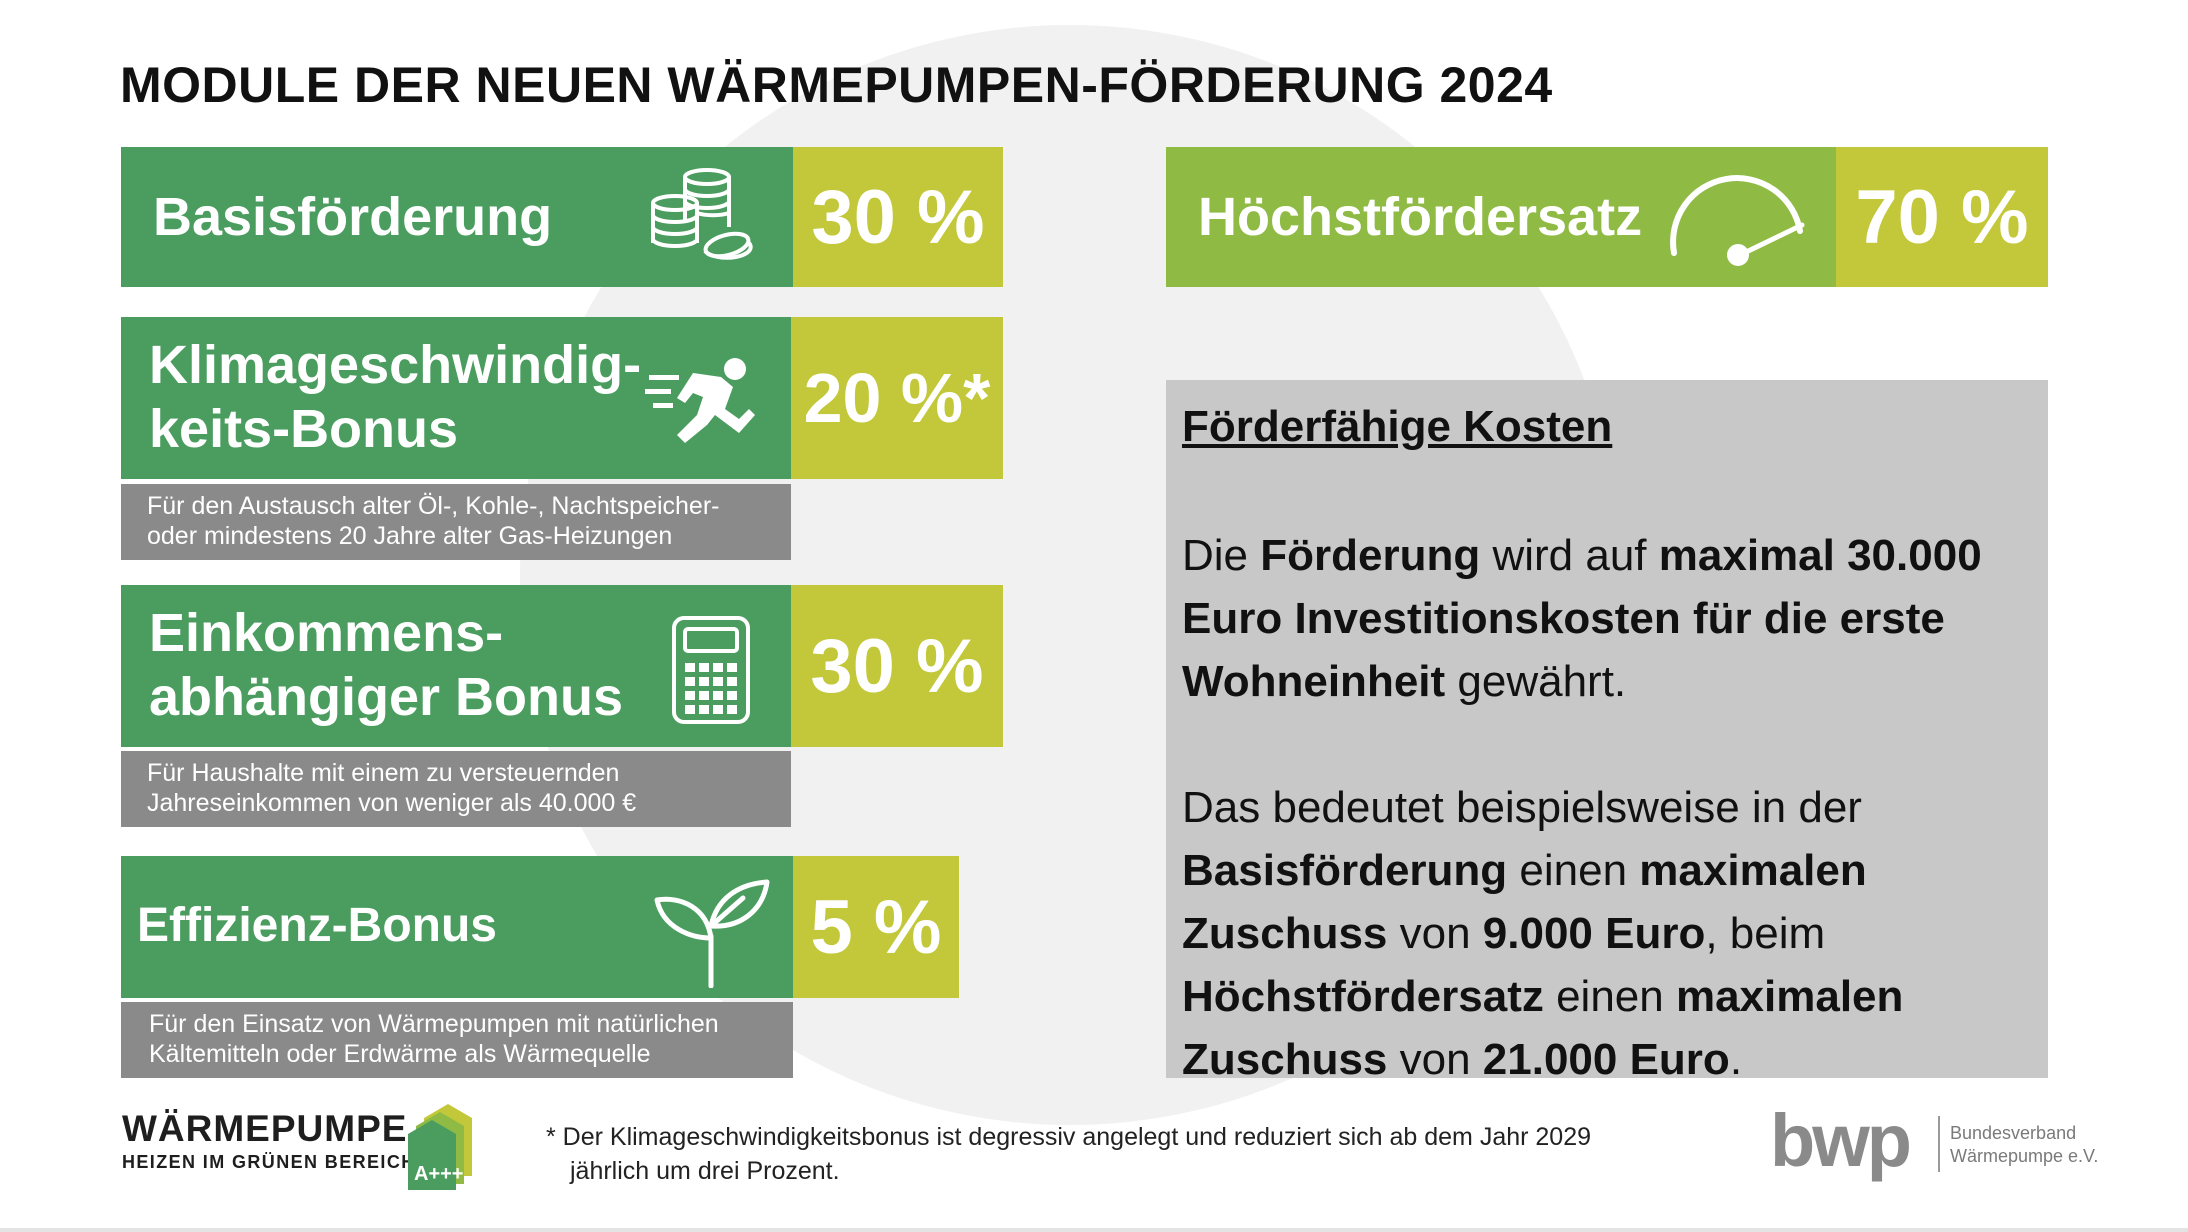  I want to click on footnote-line-2: jährlich um drei Prozent., so click(705, 1171).